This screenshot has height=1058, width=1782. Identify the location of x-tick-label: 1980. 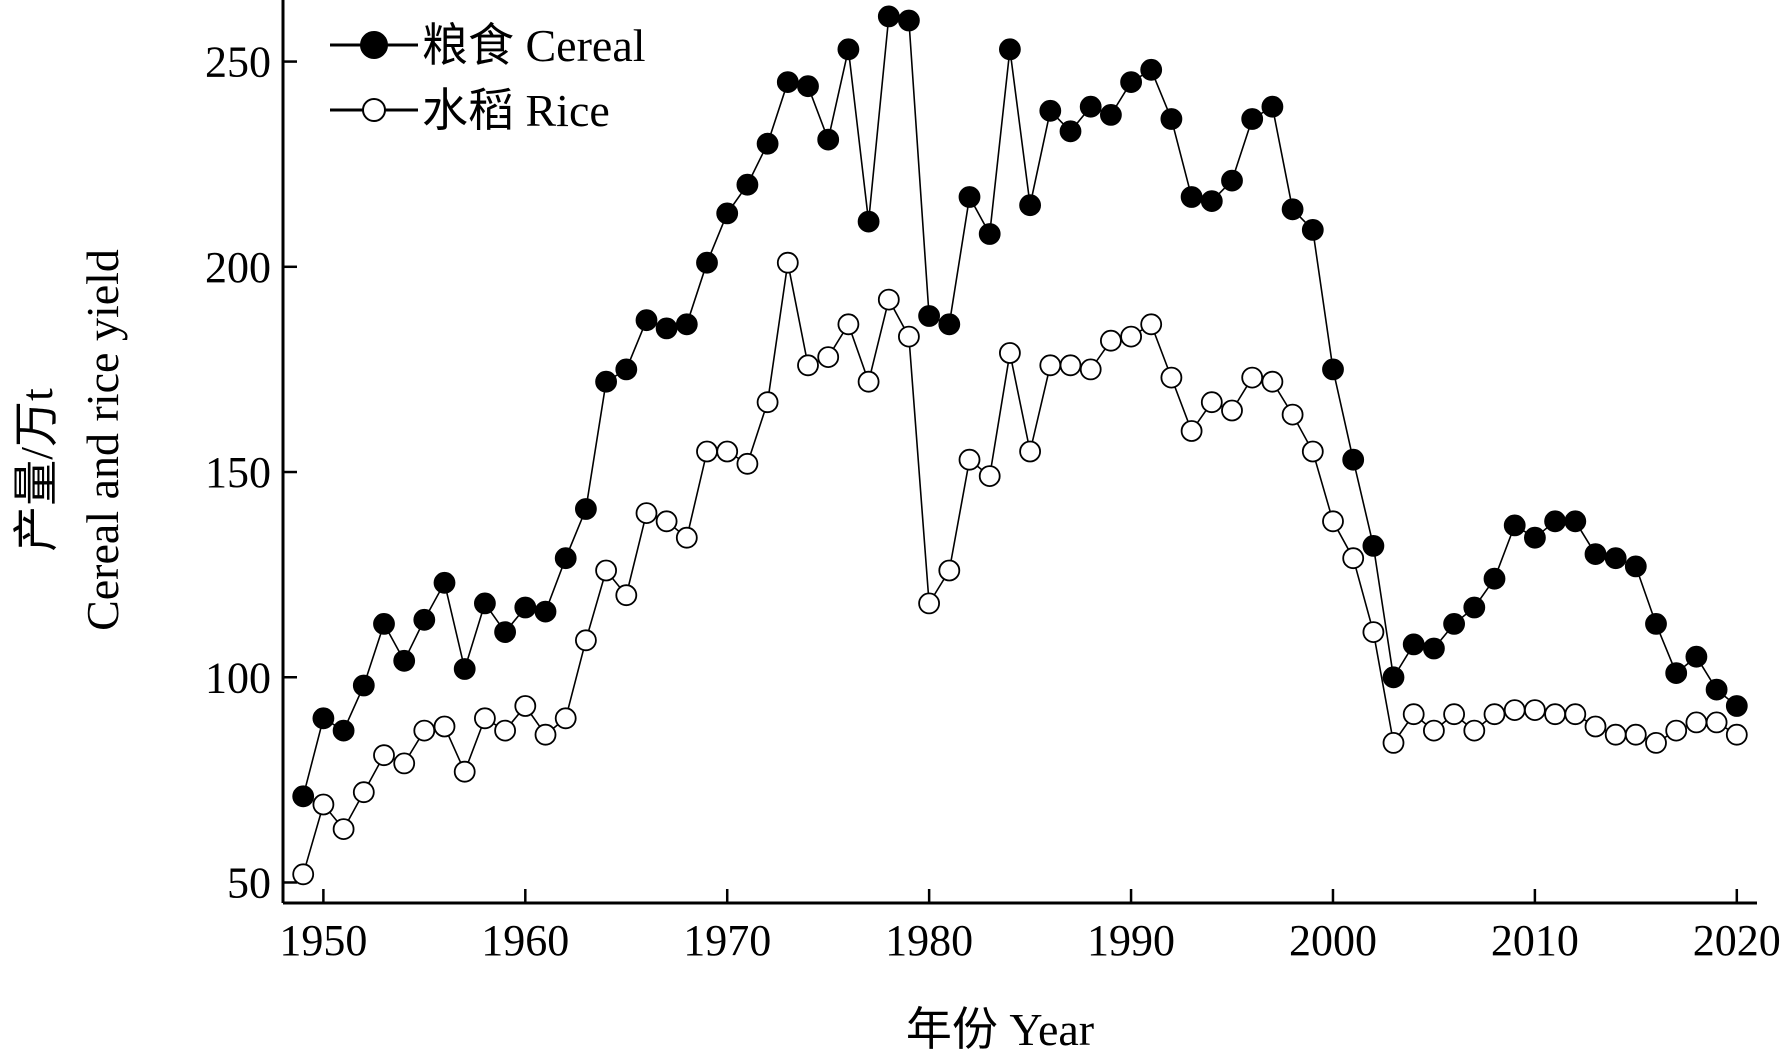
(929, 940).